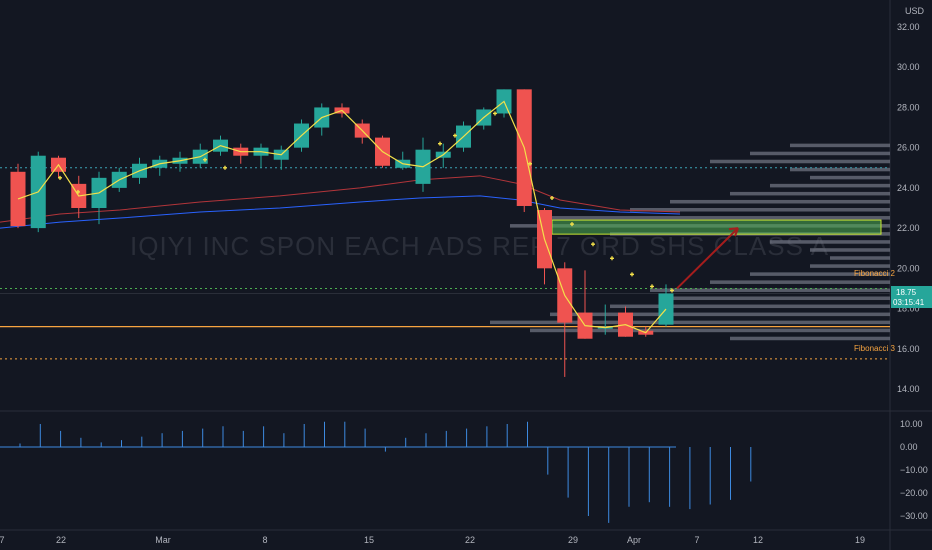 The height and width of the screenshot is (550, 932). I want to click on time-tick-label: 12, so click(758, 540).